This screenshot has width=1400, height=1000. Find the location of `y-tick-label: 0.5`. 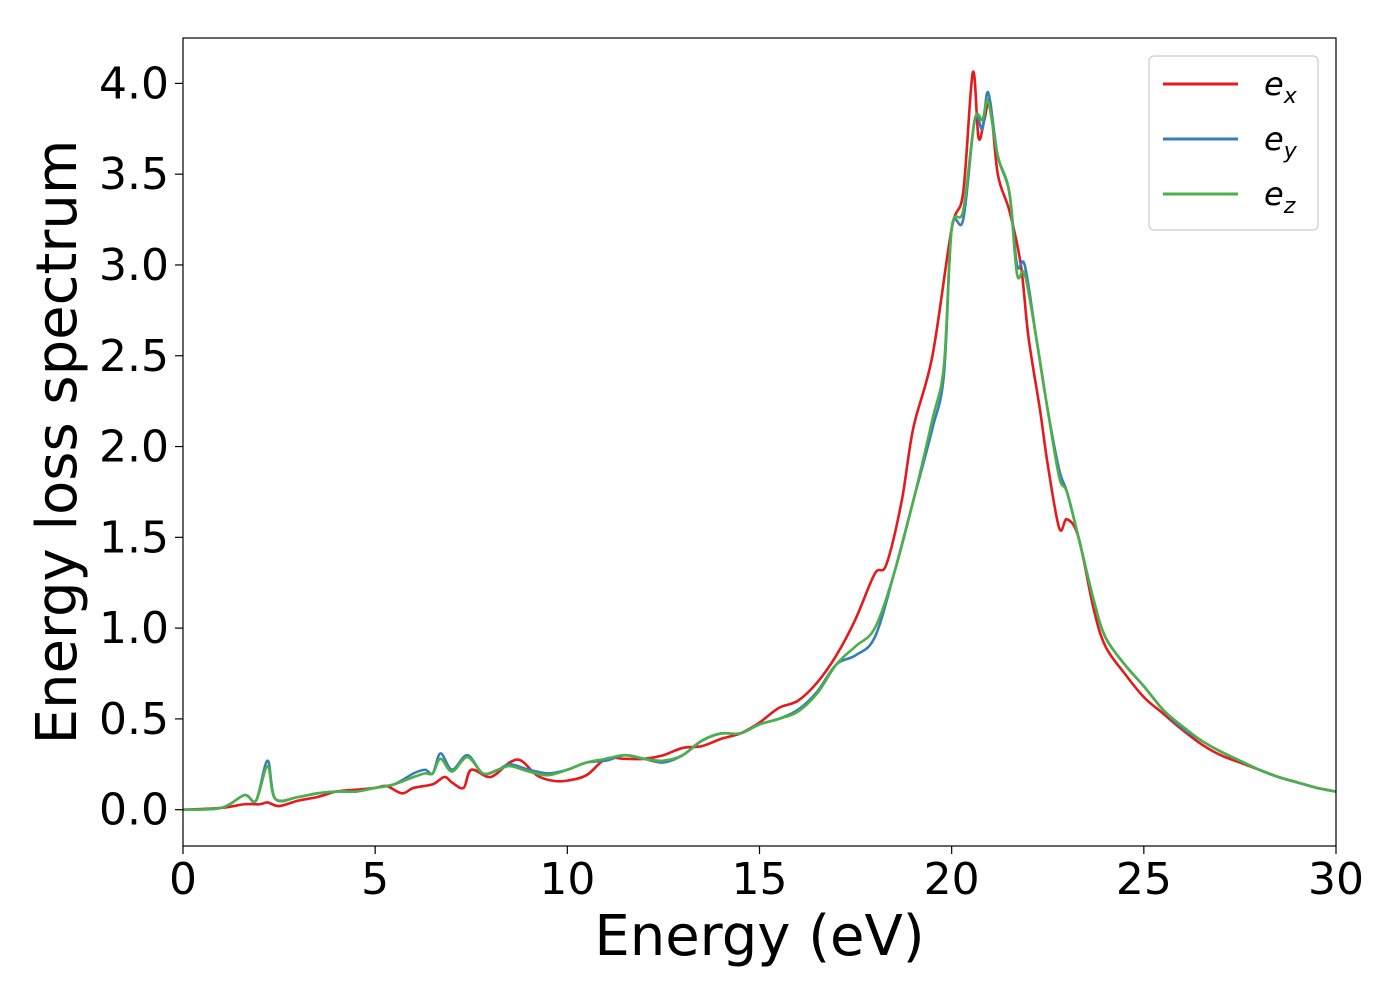

y-tick-label: 0.5 is located at coordinates (134, 719).